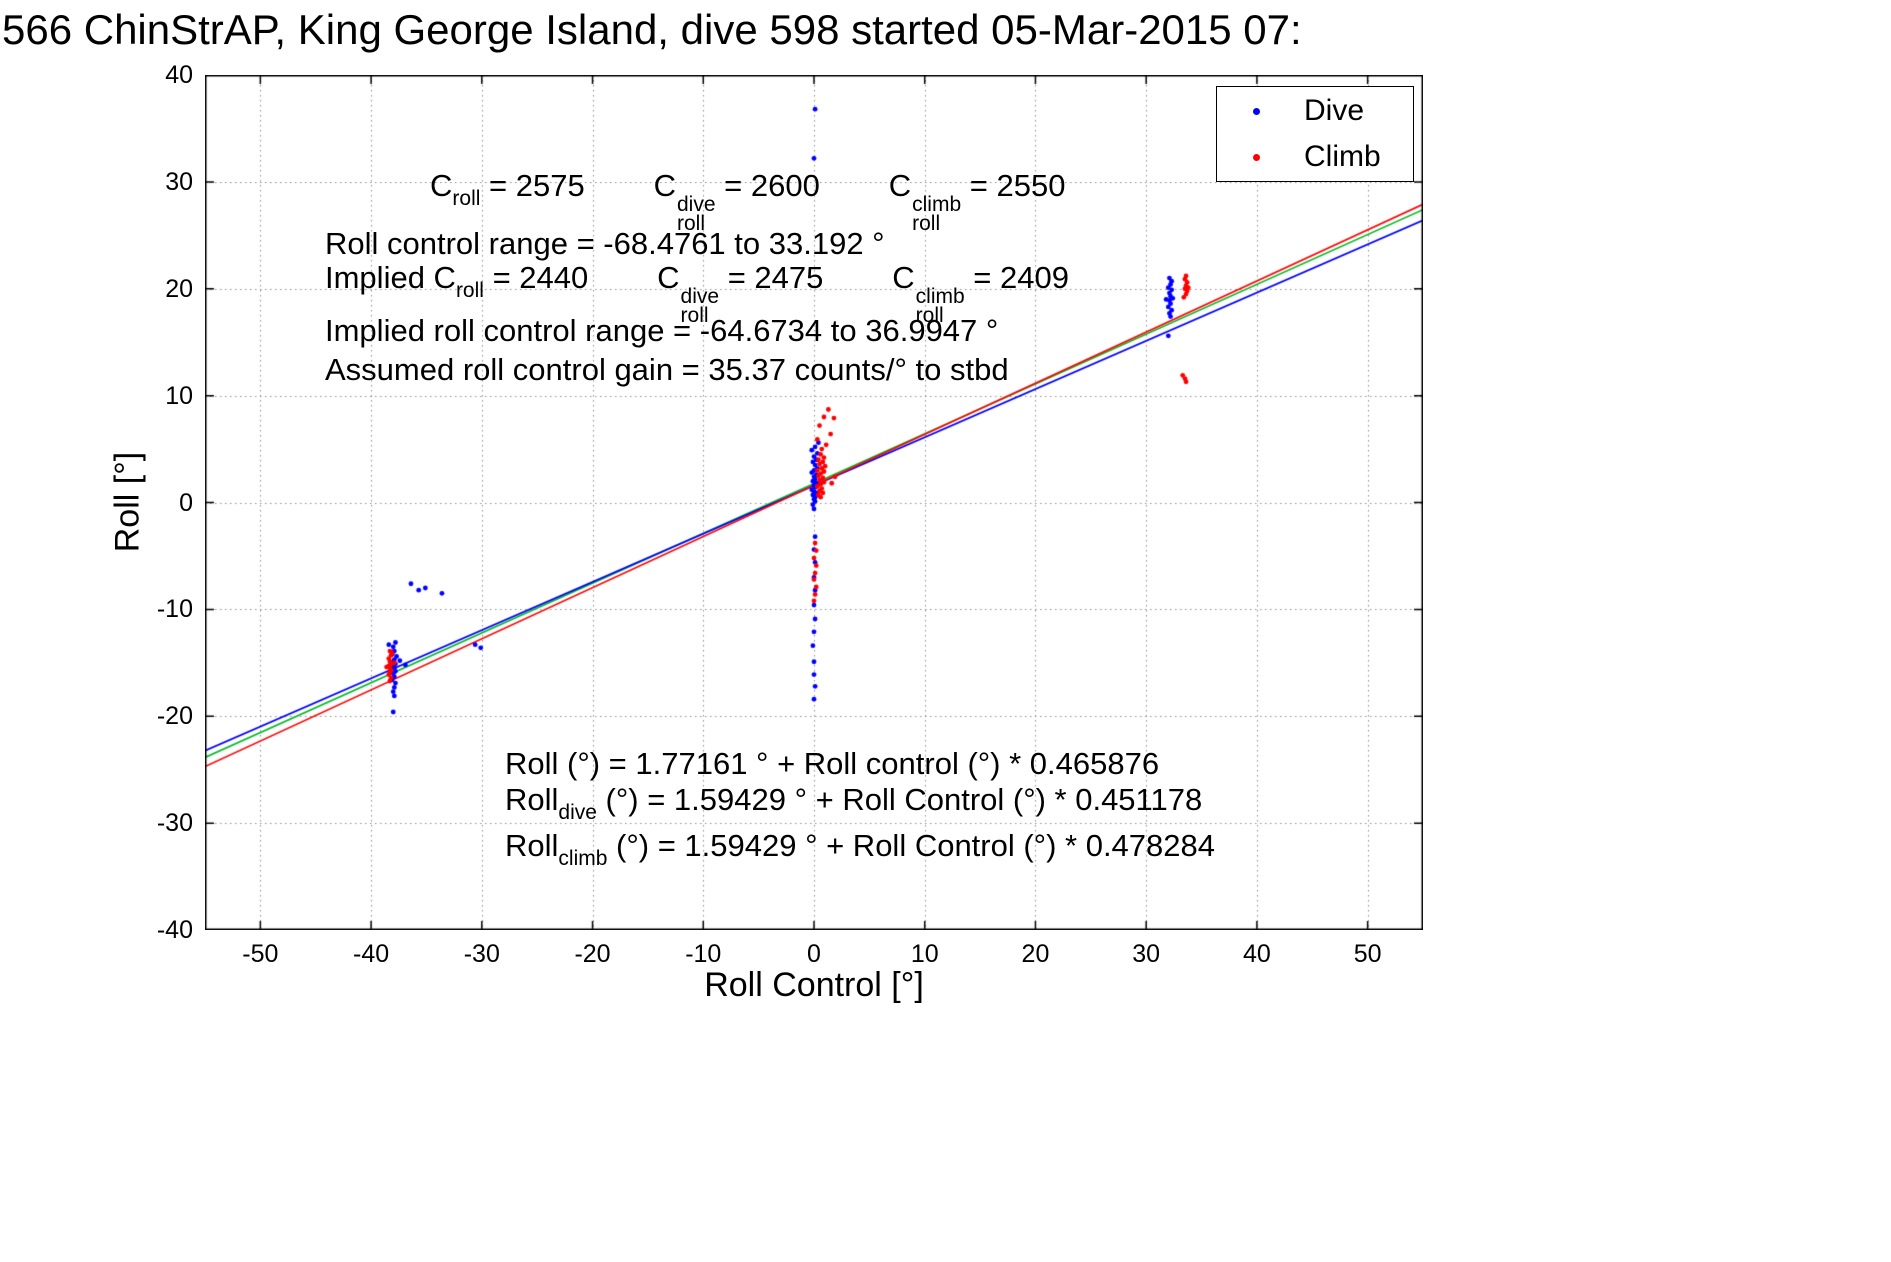 The image size is (1891, 1262). I want to click on y-tick-label: -30, so click(174, 823).